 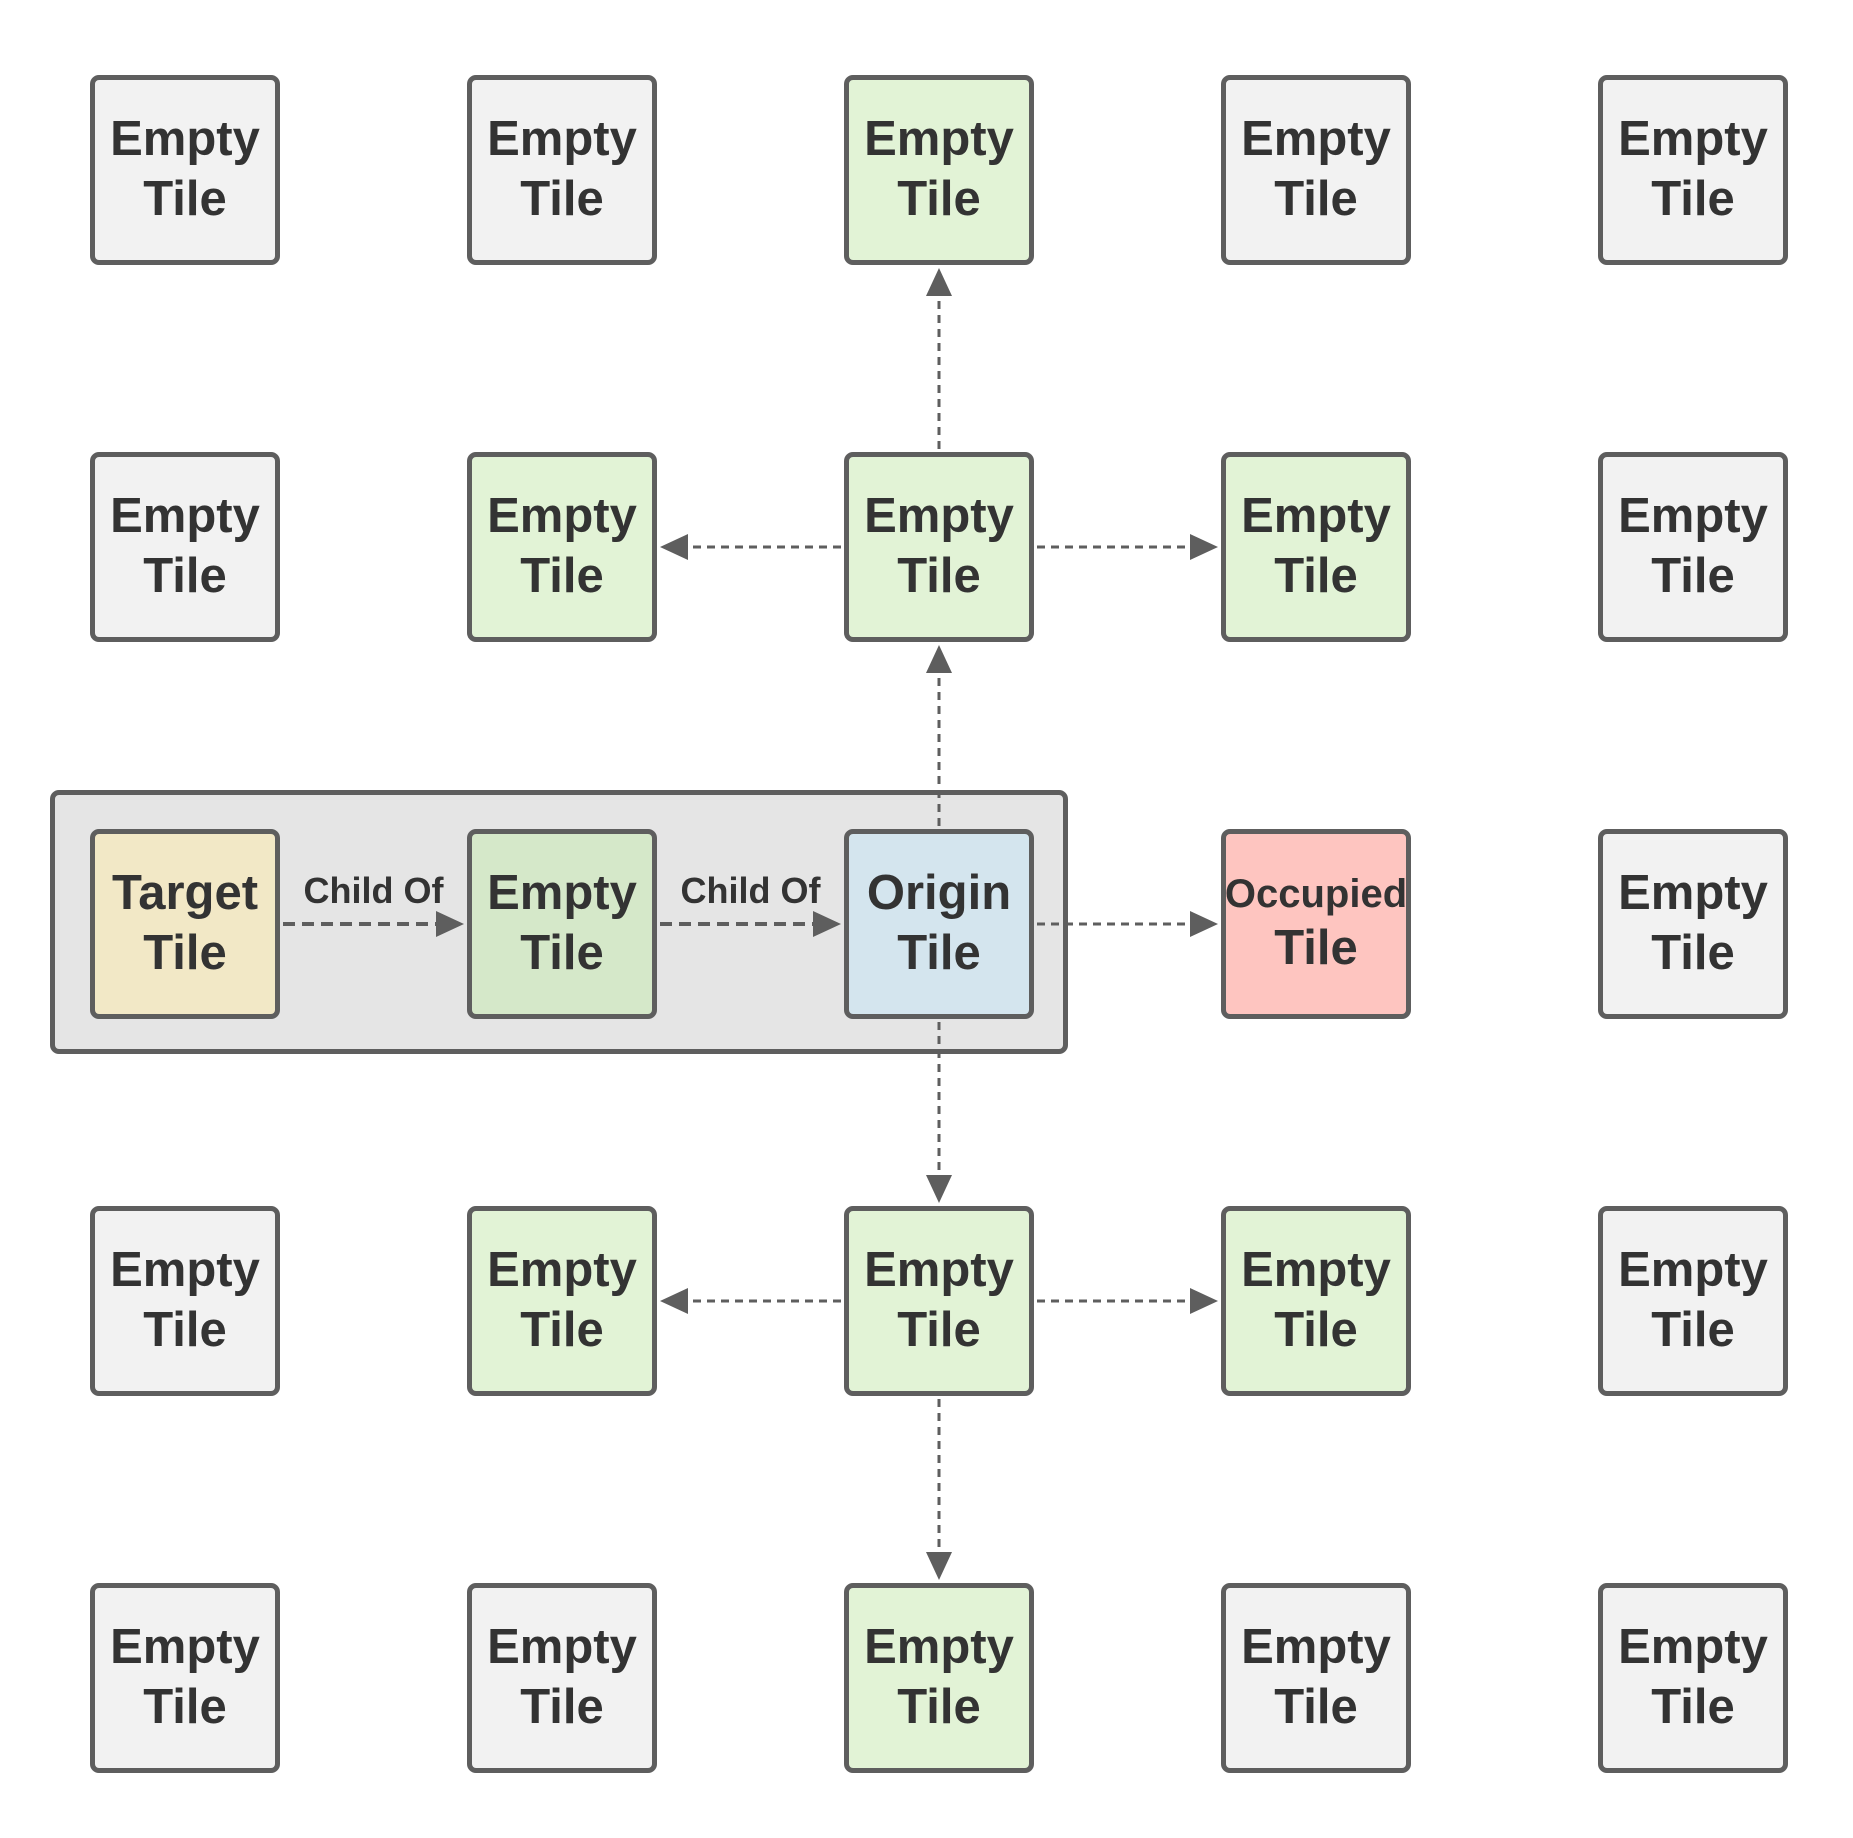 What do you see at coordinates (750, 1301) in the screenshot?
I see `edge-r3c2-to-r3c1` at bounding box center [750, 1301].